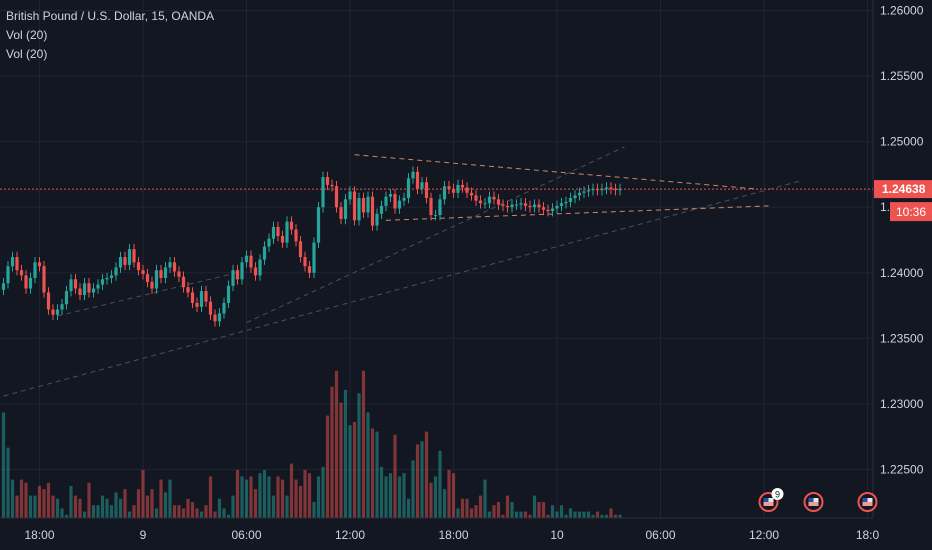  What do you see at coordinates (867, 502) in the screenshot?
I see `economic-event-flag-icon` at bounding box center [867, 502].